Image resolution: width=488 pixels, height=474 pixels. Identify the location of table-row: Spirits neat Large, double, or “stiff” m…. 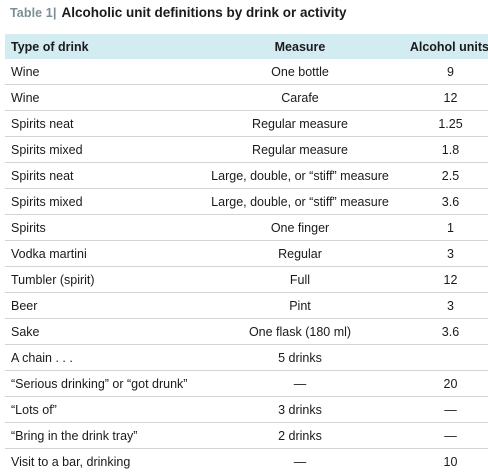
(246, 176).